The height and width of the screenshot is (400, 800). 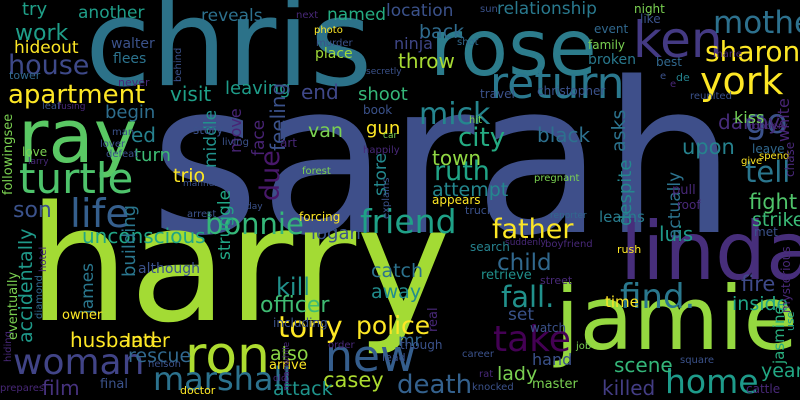 What do you see at coordinates (776, 220) in the screenshot?
I see `word-strike: strike` at bounding box center [776, 220].